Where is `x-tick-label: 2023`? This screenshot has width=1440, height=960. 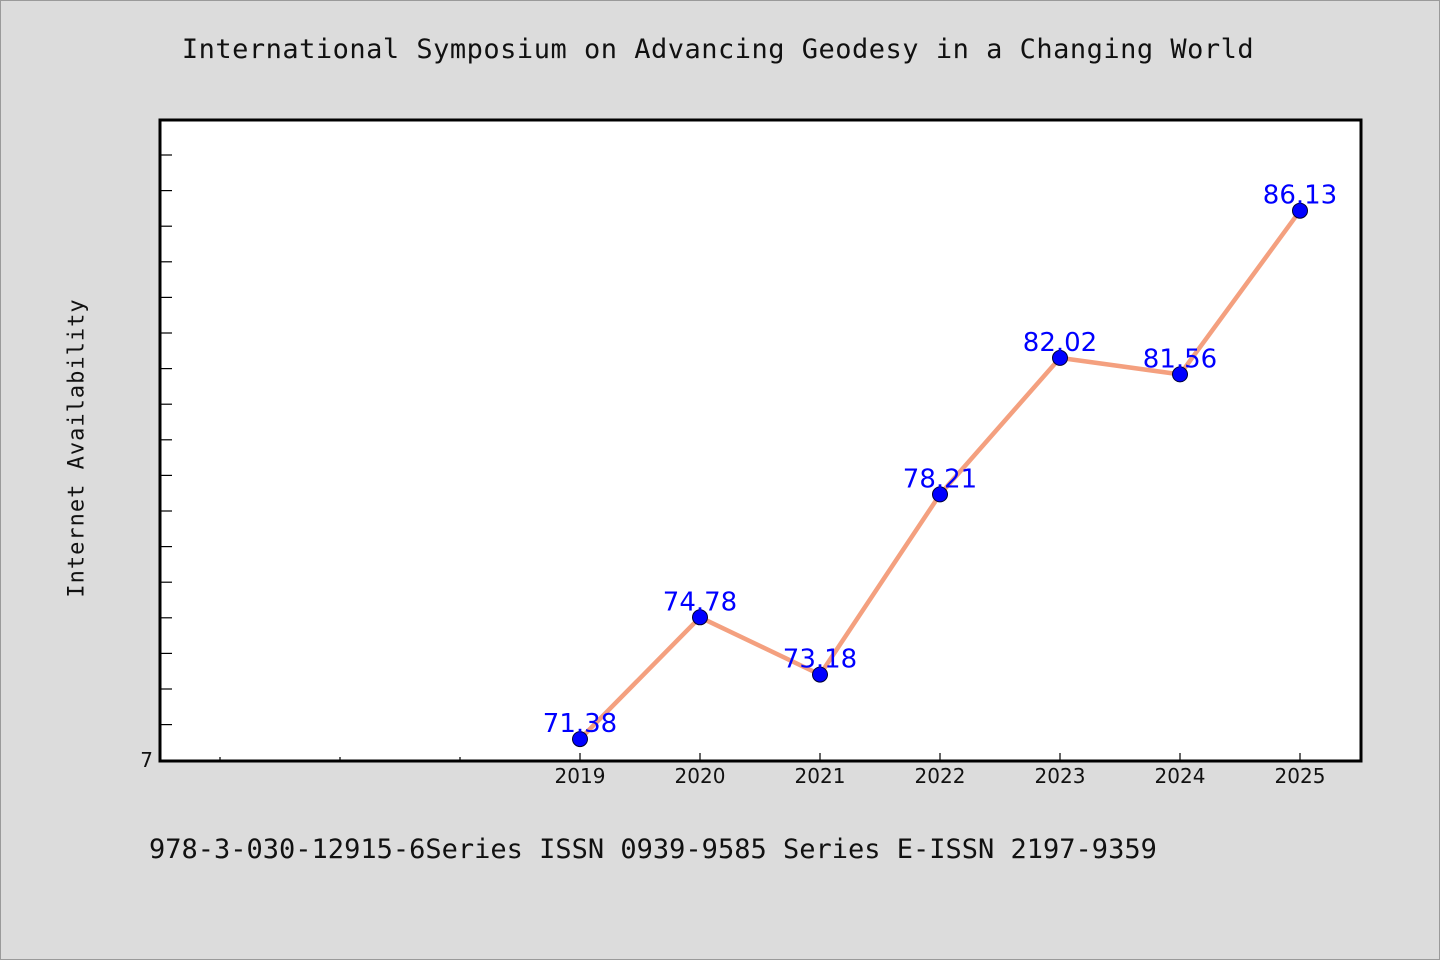
x-tick-label: 2023 is located at coordinates (1060, 776).